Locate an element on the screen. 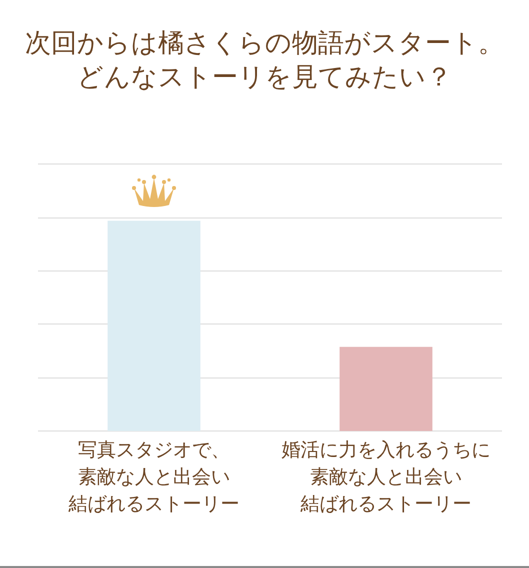  x-tick-label: 婚活に力を入れるうちに素敵な人と出会い結ばれるストーリー is located at coordinates (386, 477).